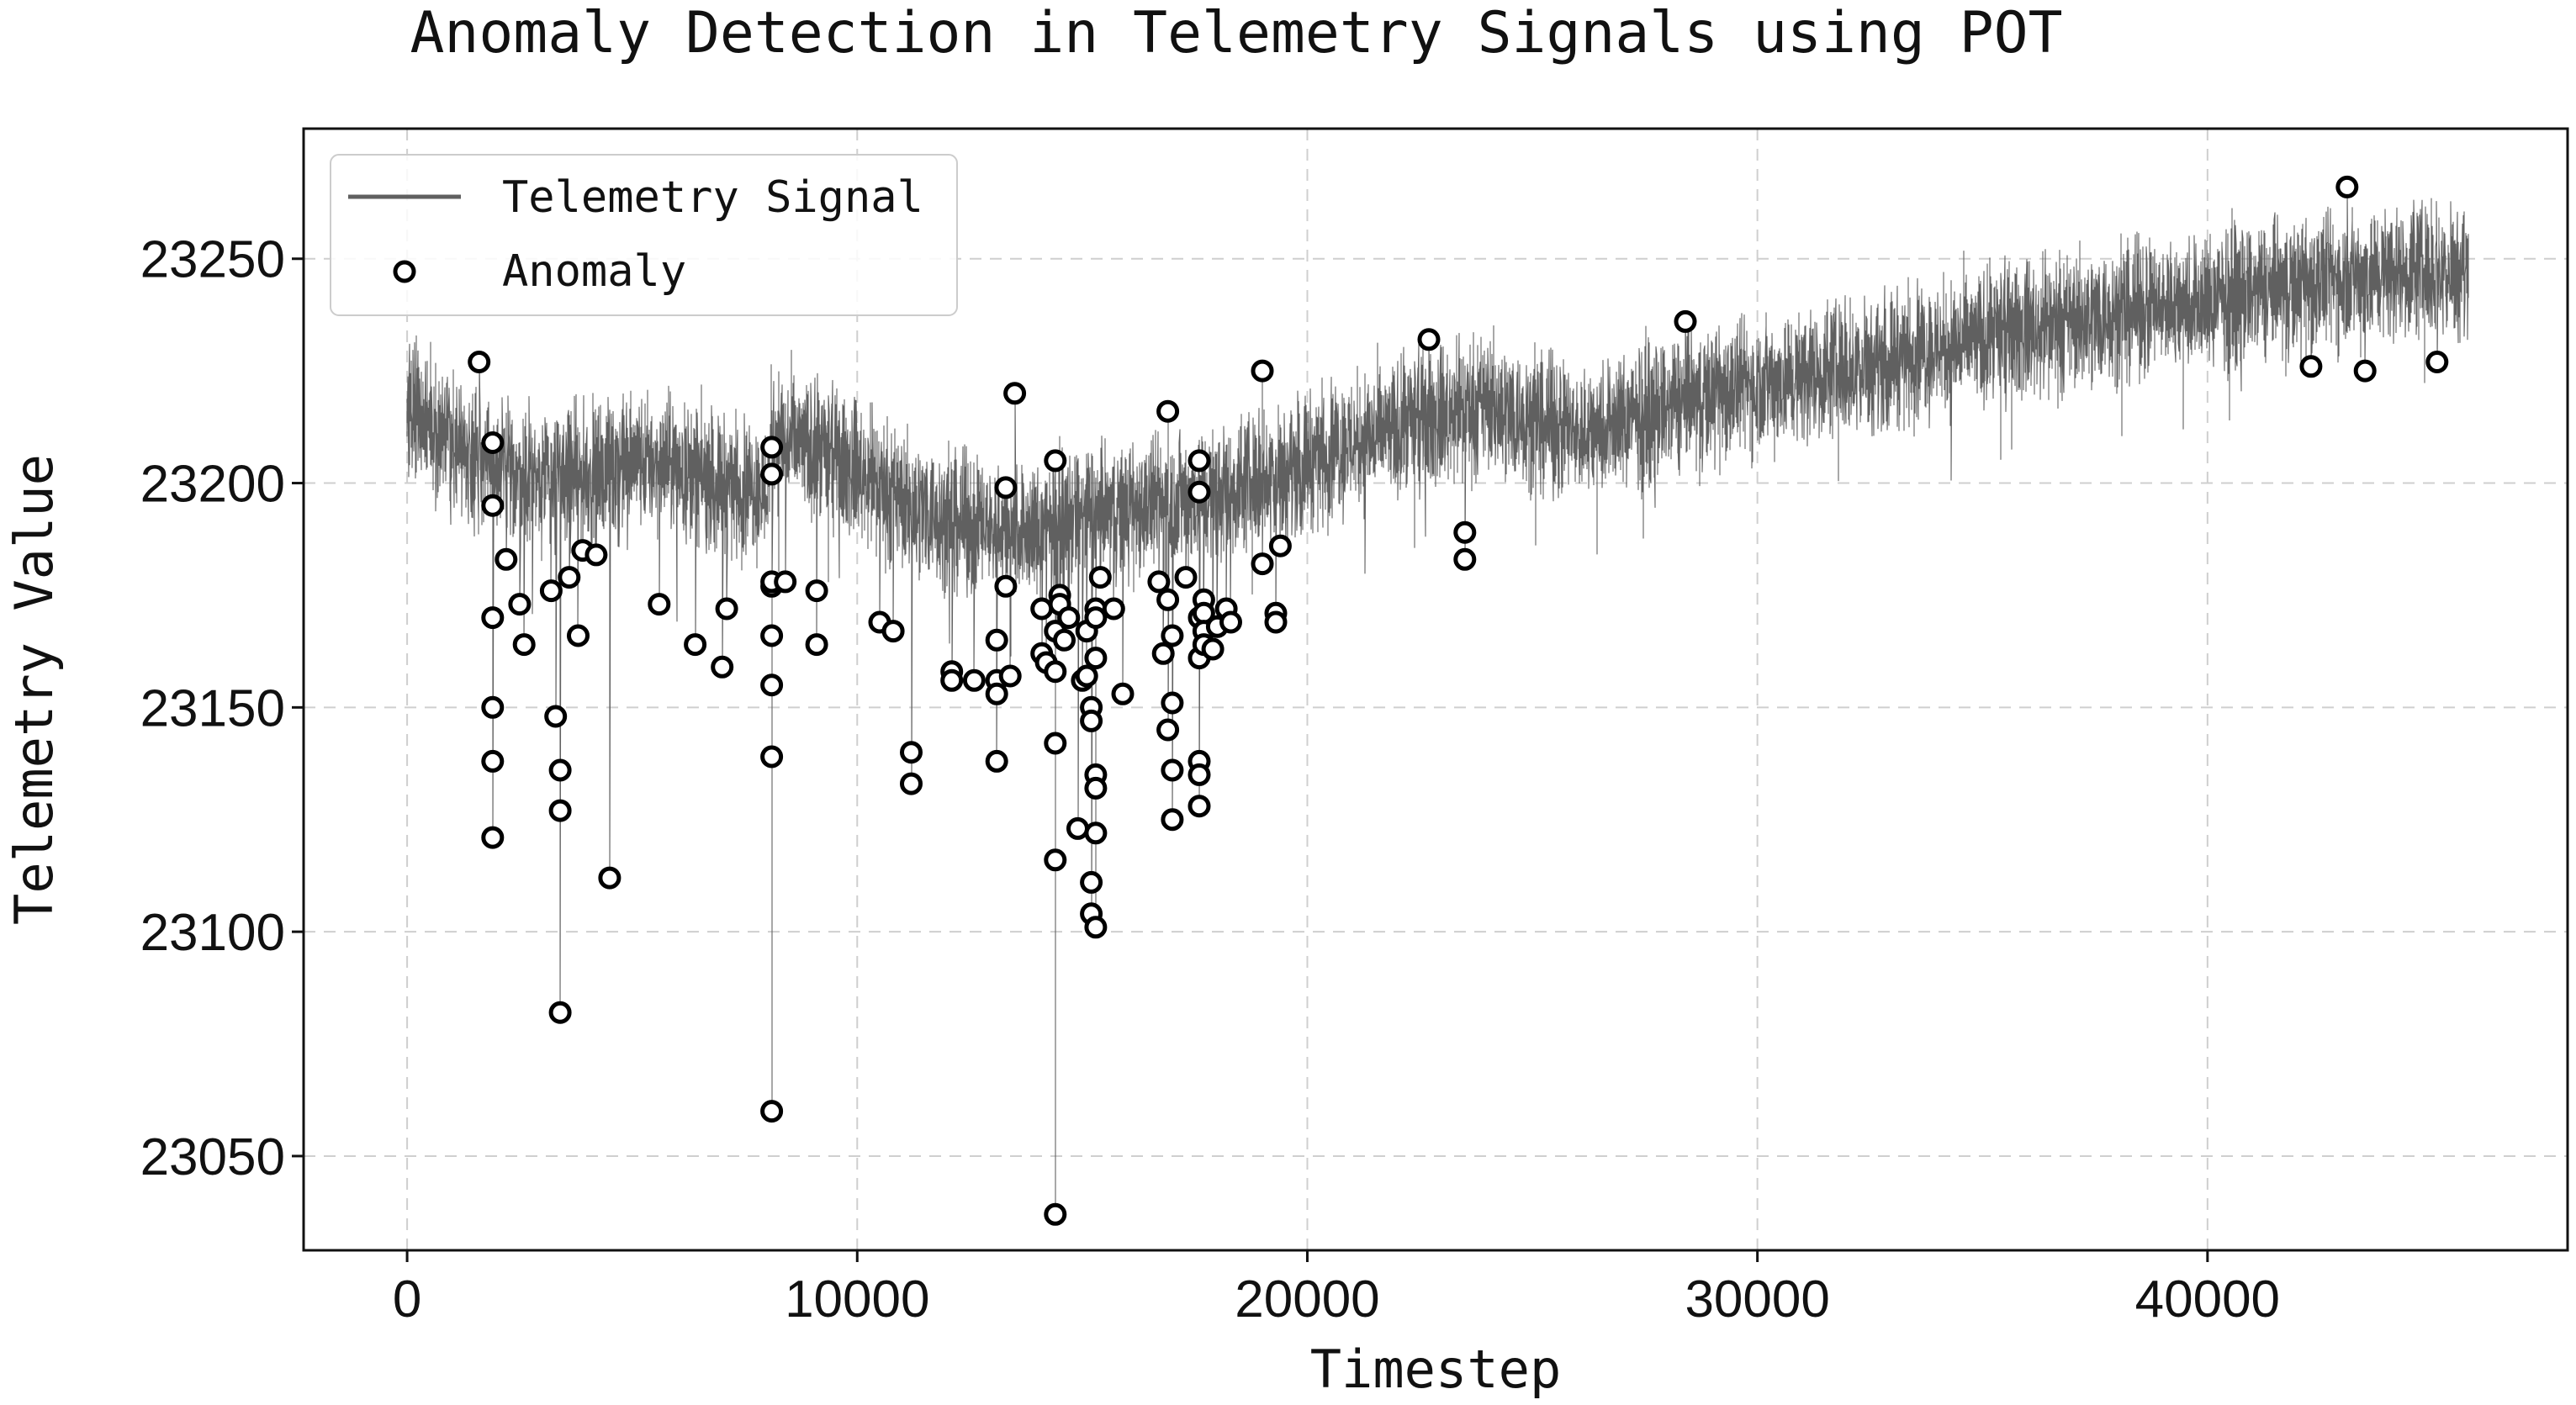  I want to click on x-axis-ticks: 0 10000 20000 30000 40000, so click(1336, 1289).